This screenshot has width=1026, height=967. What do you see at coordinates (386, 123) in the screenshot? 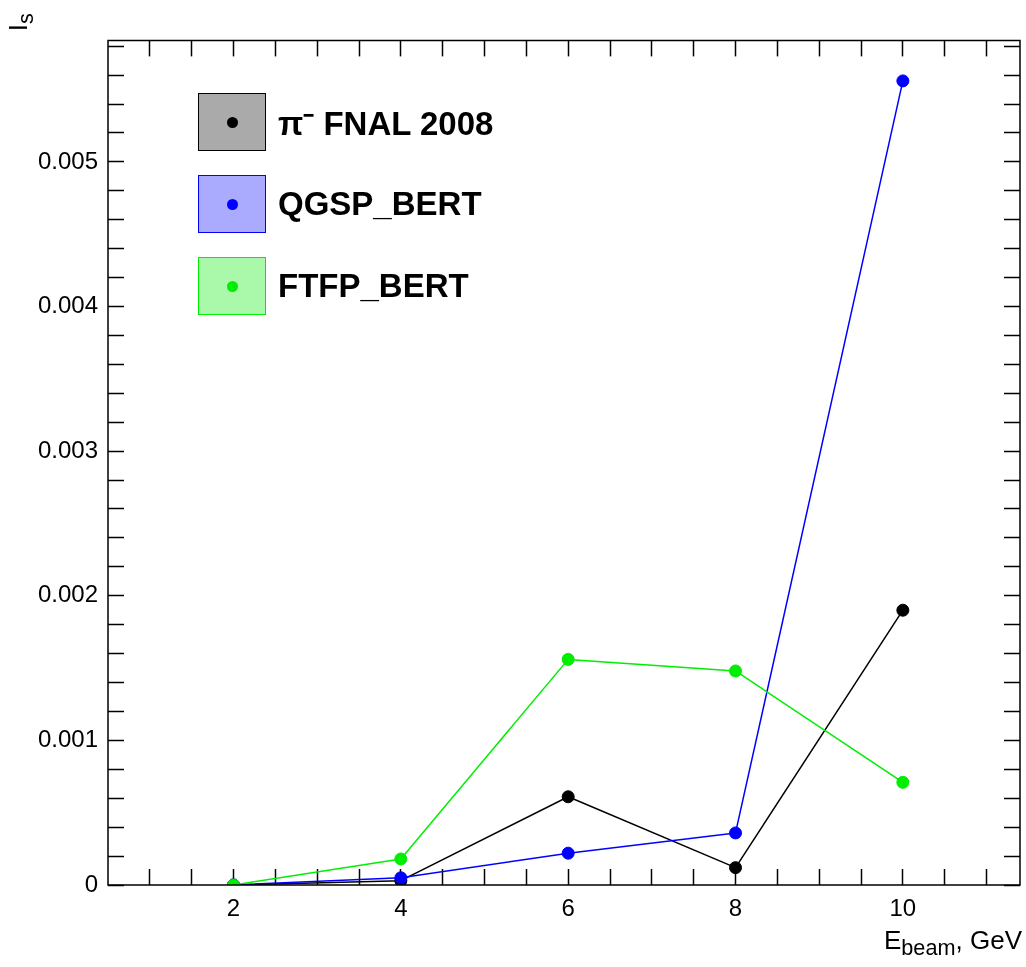
I see `legend-label: π⁻ FNAL 2008` at bounding box center [386, 123].